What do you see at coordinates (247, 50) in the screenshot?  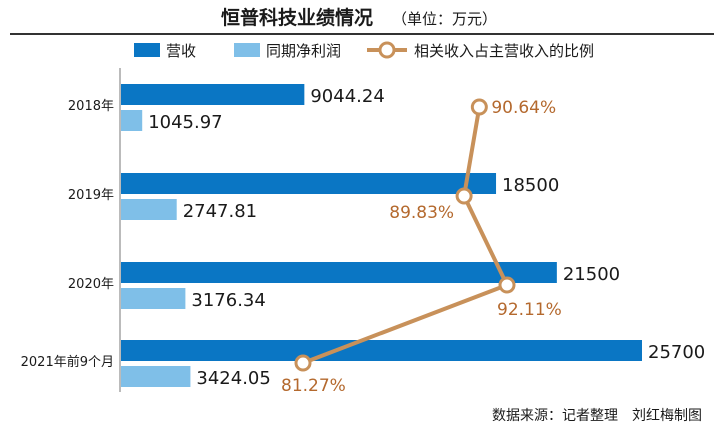 I see `legend-swatch-net-profit` at bounding box center [247, 50].